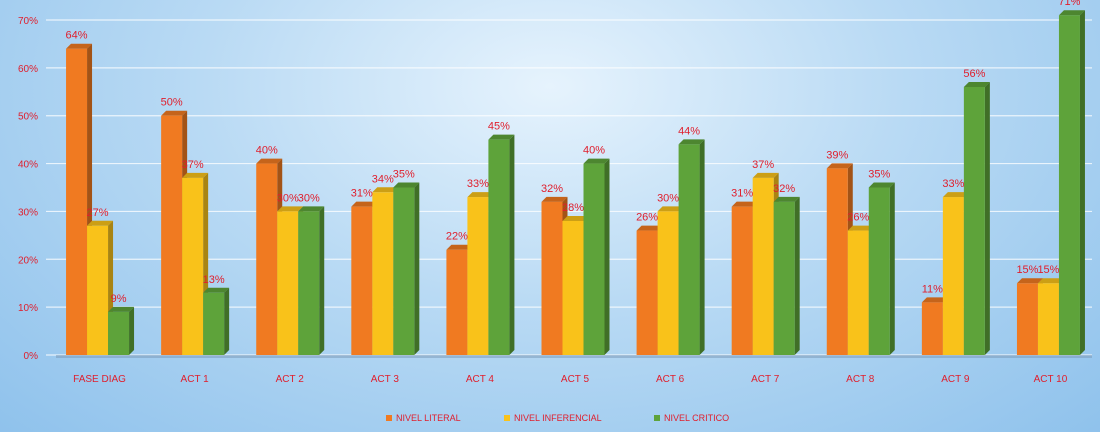  I want to click on legend-label: NIVEL CRITICO, so click(696, 418).